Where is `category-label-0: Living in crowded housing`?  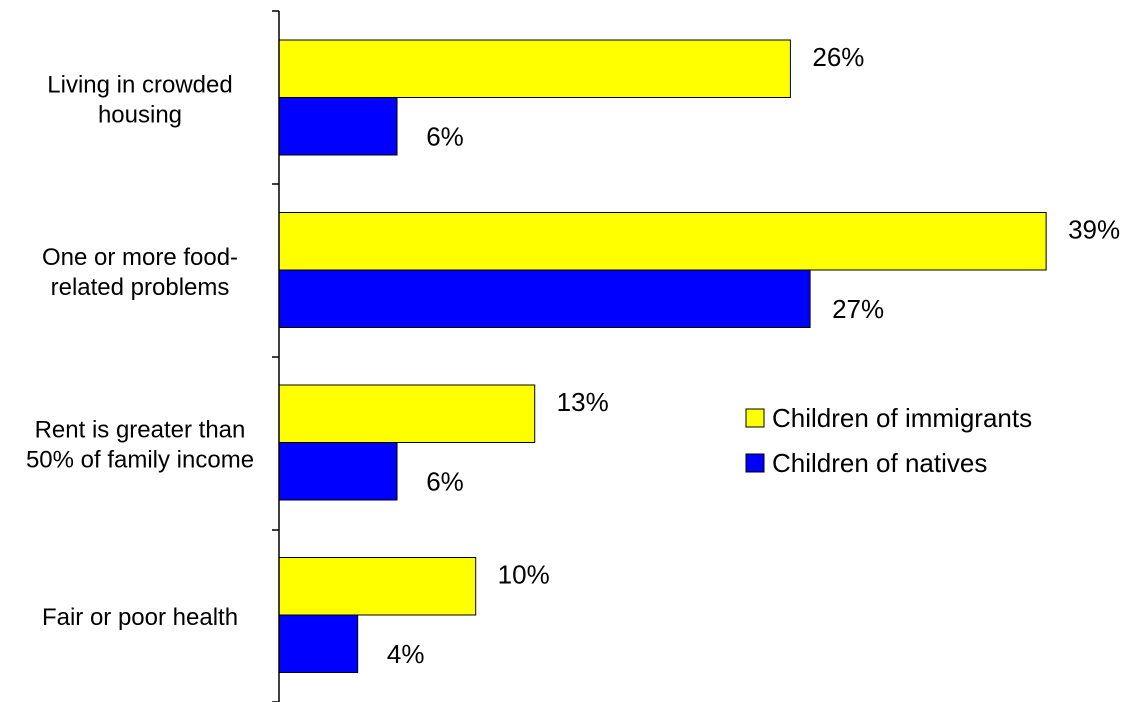
category-label-0: Living in crowded housing is located at coordinates (139, 99).